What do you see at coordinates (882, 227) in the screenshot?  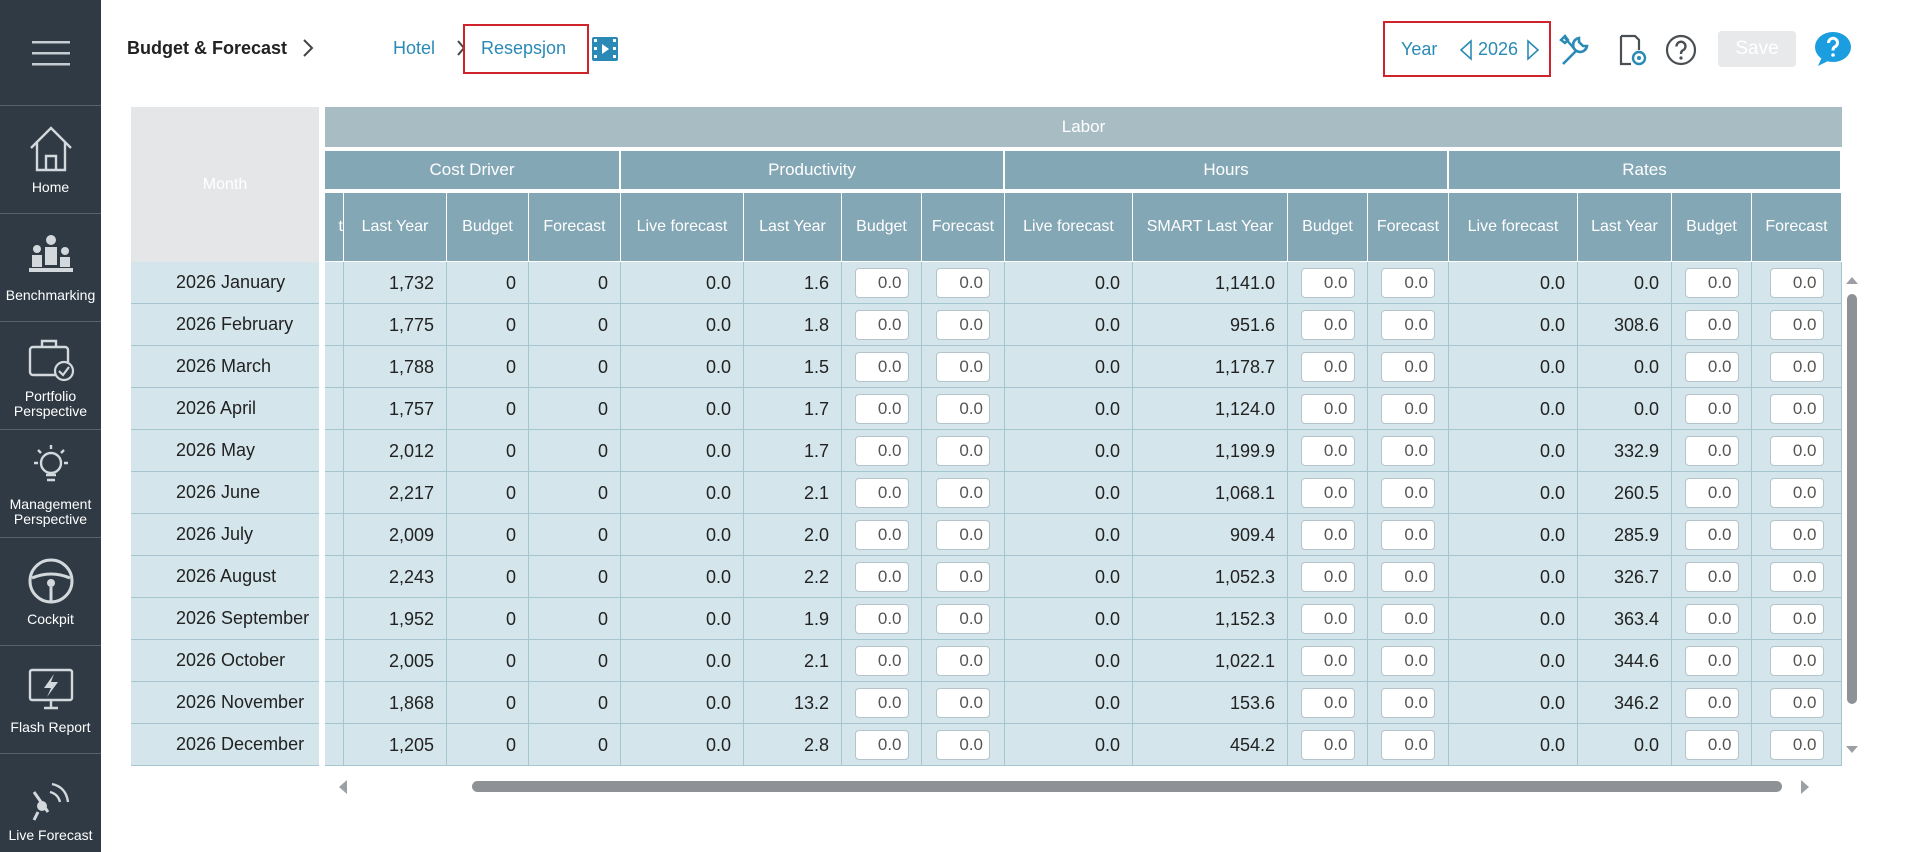 I see `column-header-6: Budget` at bounding box center [882, 227].